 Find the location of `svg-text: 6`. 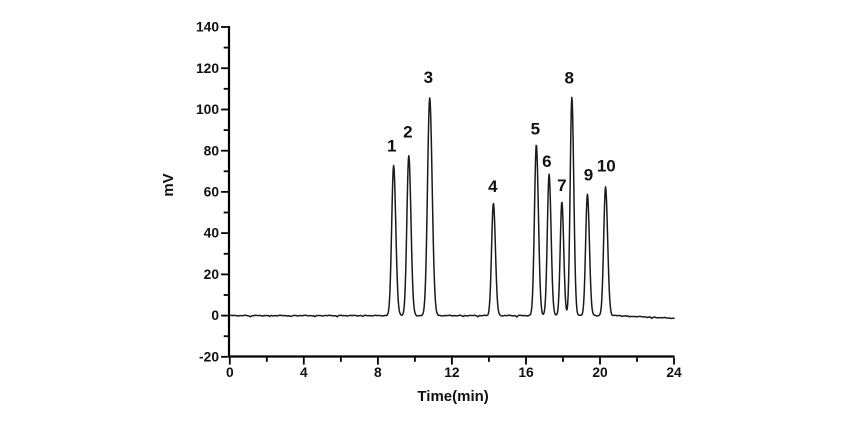

svg-text: 6 is located at coordinates (546, 161).